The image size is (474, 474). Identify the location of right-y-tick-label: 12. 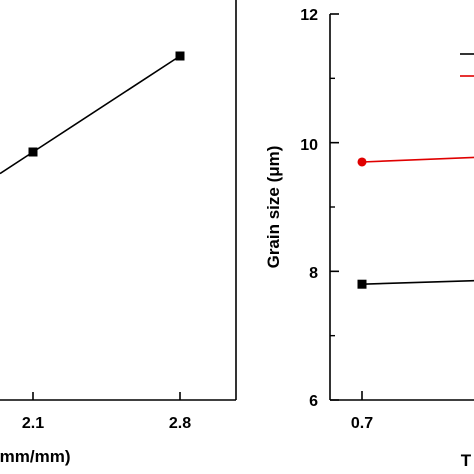
(309, 15).